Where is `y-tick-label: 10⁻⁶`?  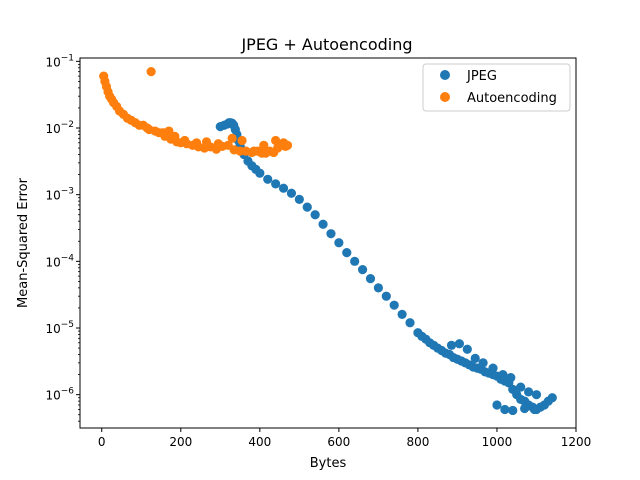 y-tick-label: 10⁻⁶ is located at coordinates (59, 395).